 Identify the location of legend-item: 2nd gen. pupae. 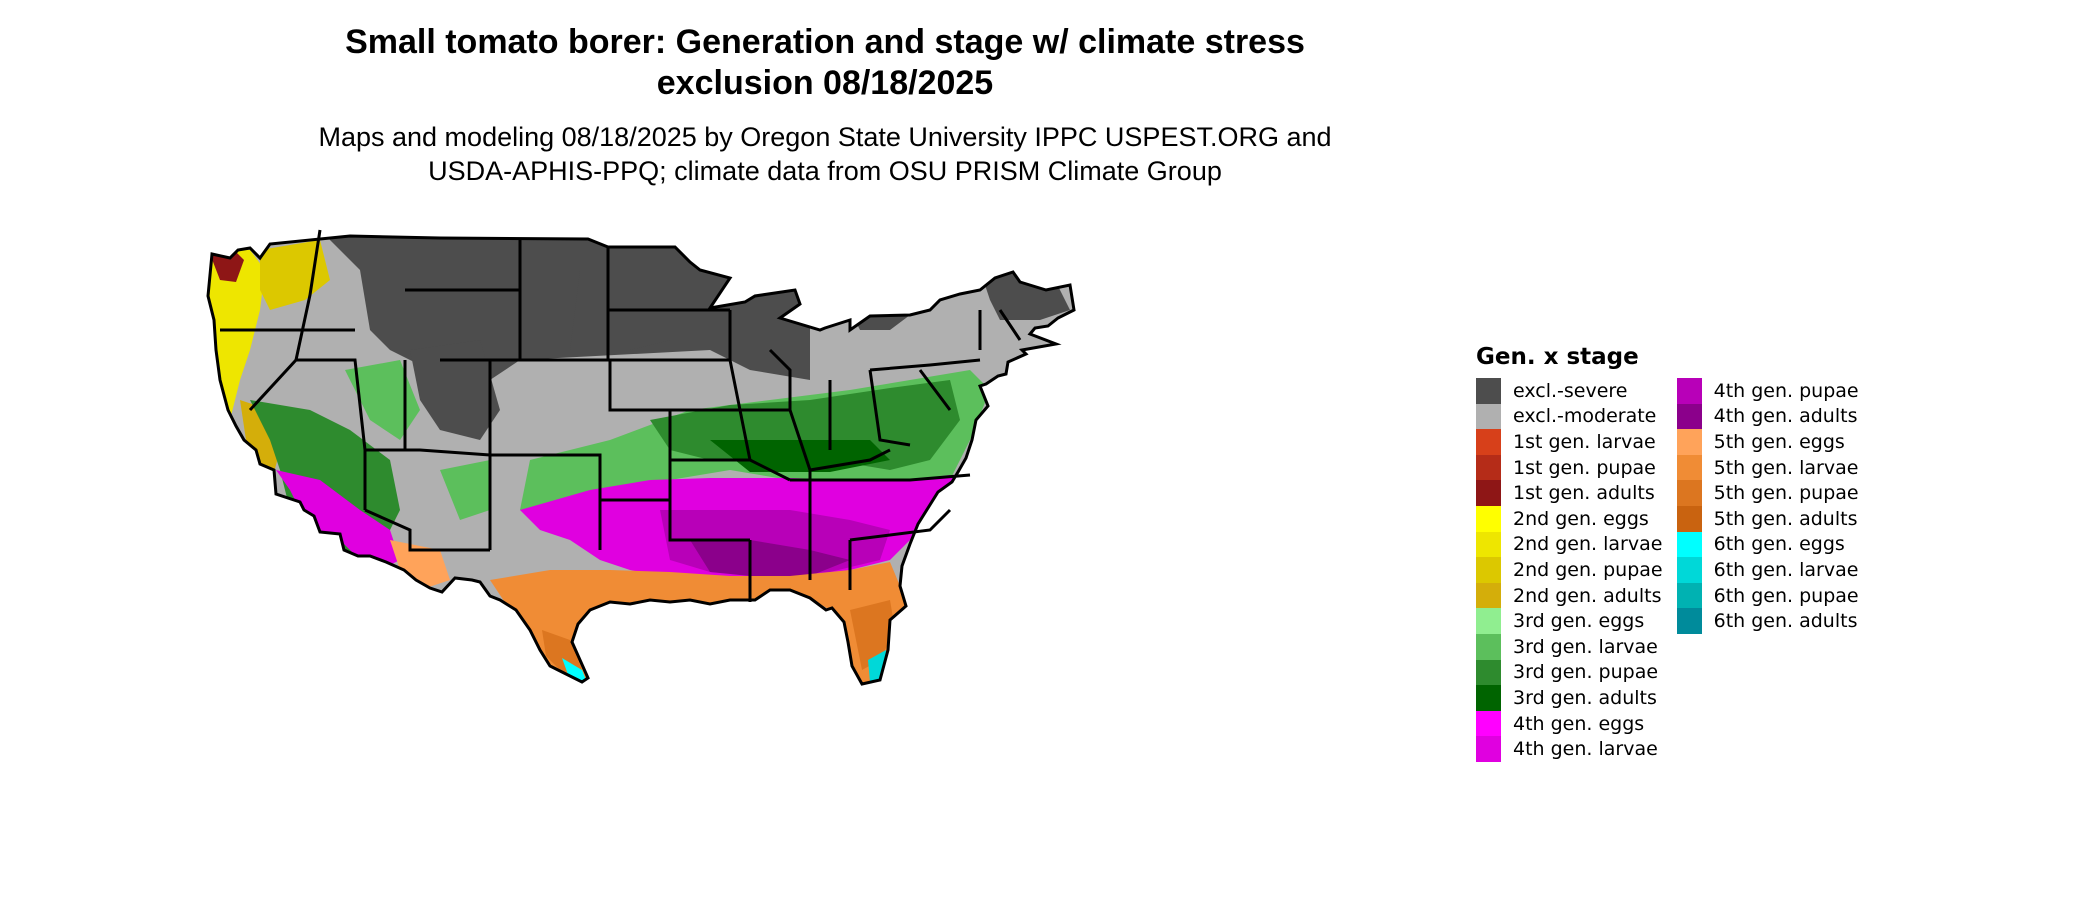
(1569, 570).